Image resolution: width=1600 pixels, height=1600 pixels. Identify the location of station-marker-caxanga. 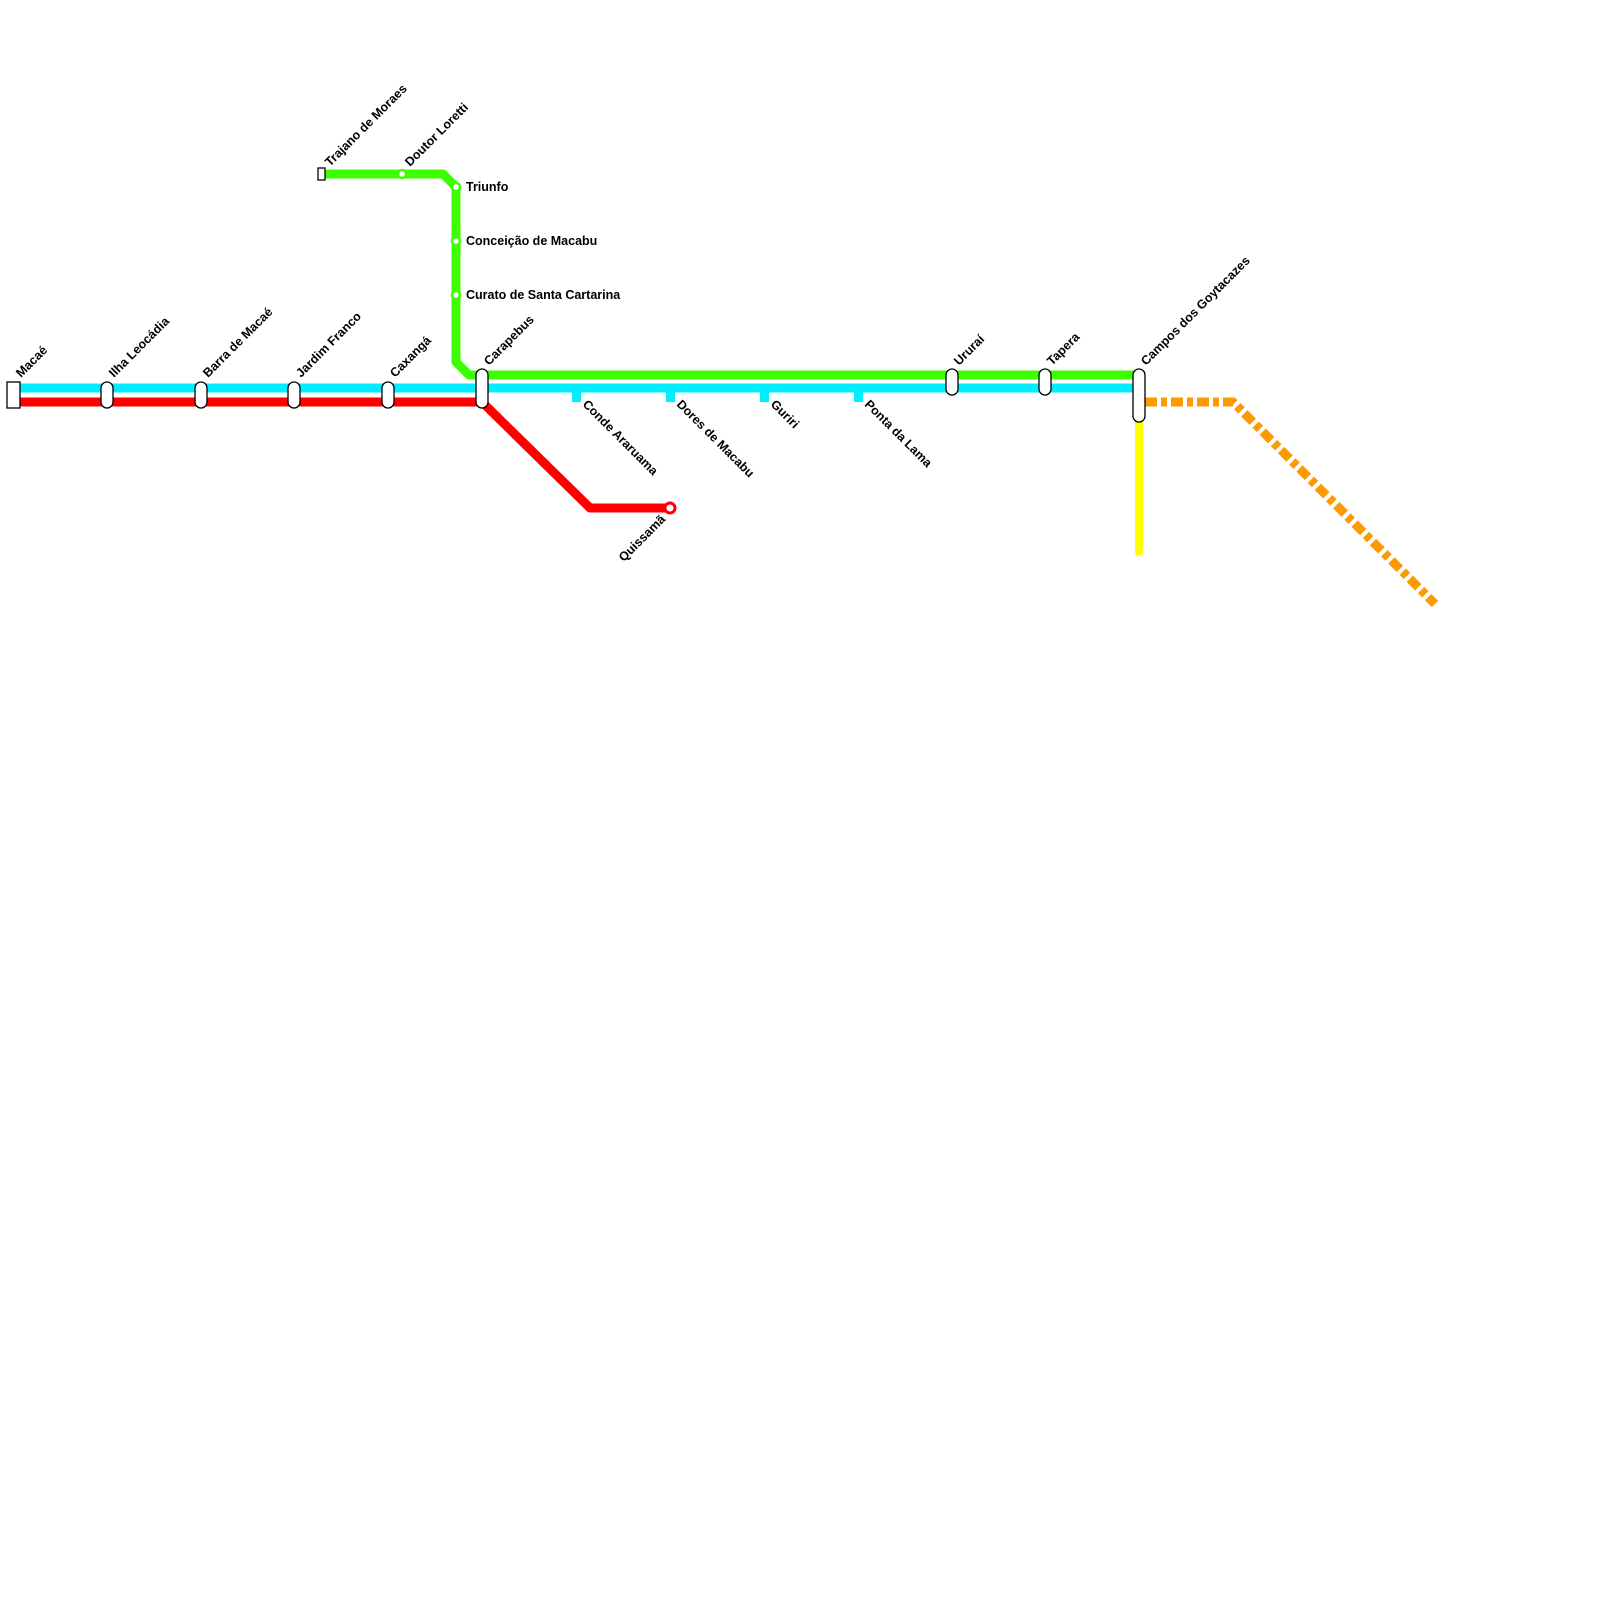
(388, 395).